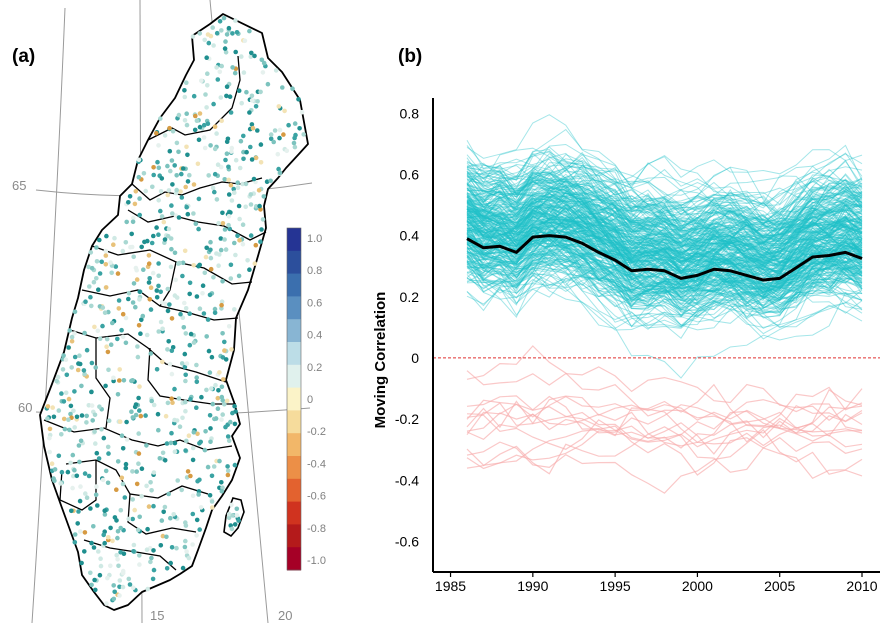 This screenshot has height=623, width=895. Describe the element at coordinates (314, 271) in the screenshot. I see `colorbar-tick-label: 0.8` at that location.